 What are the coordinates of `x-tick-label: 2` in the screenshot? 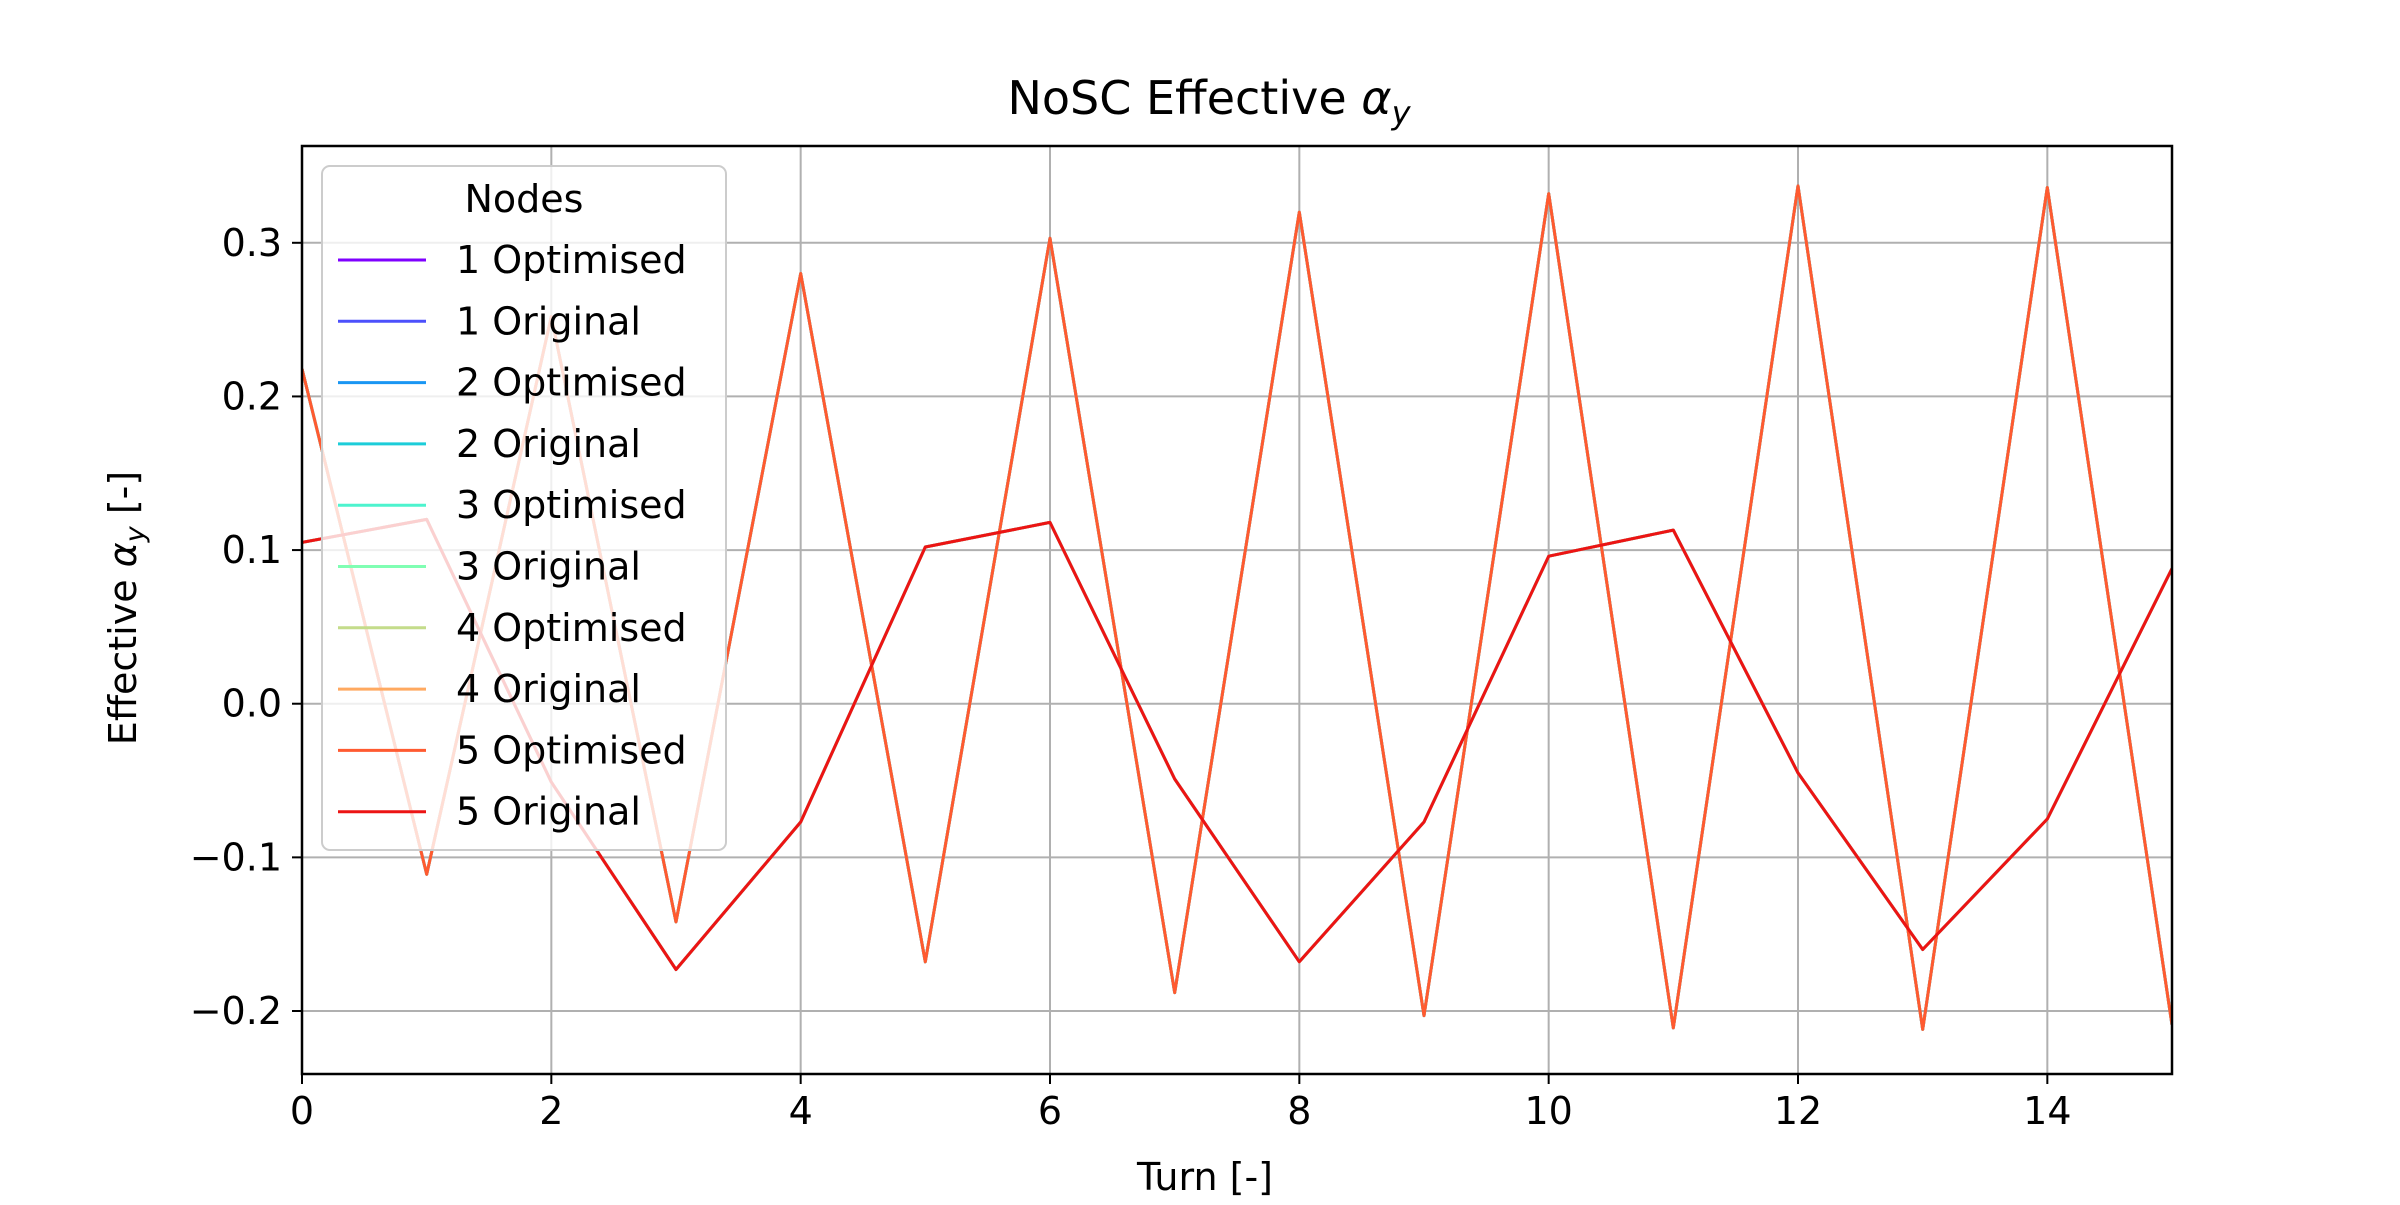 It's located at (551, 1111).